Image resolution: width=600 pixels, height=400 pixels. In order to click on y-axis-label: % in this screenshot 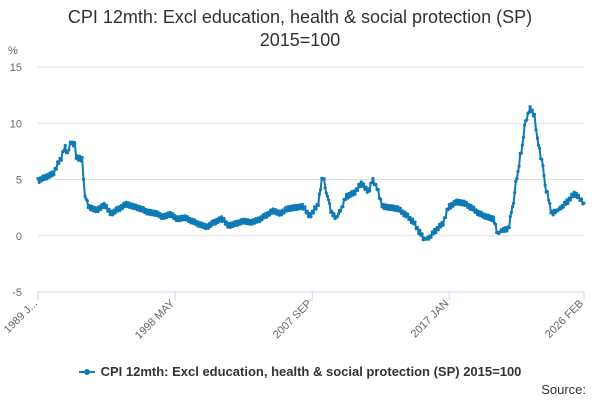, I will do `click(13, 51)`.